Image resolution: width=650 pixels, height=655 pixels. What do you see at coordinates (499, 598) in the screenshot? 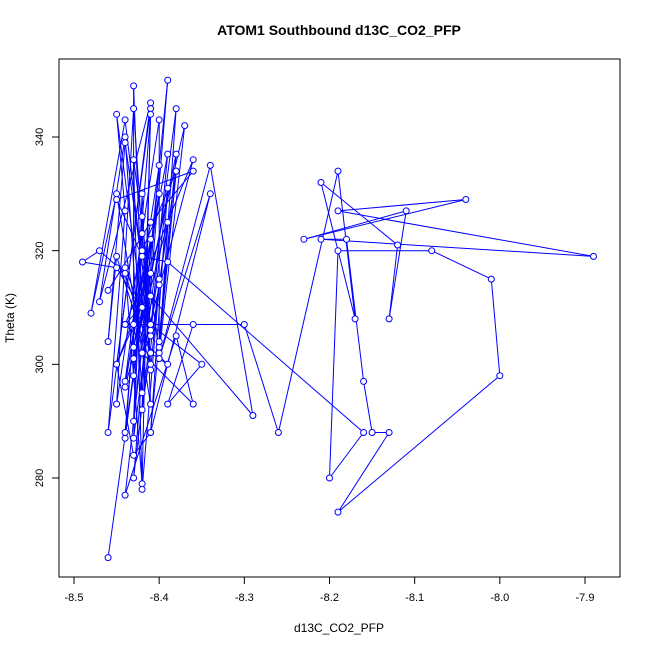
I see `x-tick-label: -8.0` at bounding box center [499, 598].